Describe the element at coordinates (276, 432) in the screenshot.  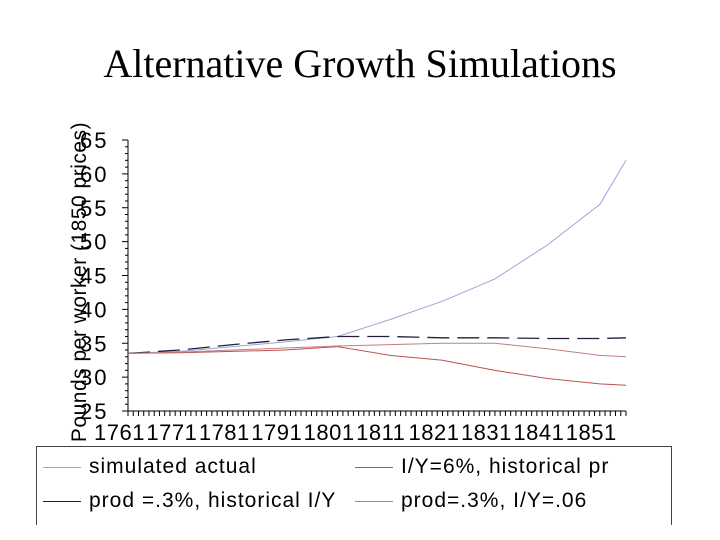
I see `x-tick-label: 1791` at that location.